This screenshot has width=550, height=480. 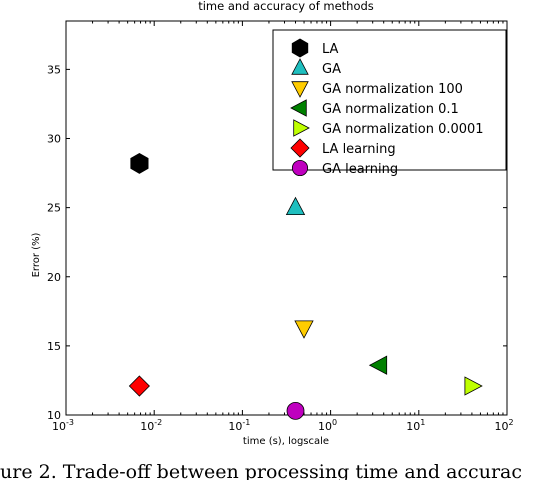 I want to click on legend-marker-diamond, so click(x=300, y=148).